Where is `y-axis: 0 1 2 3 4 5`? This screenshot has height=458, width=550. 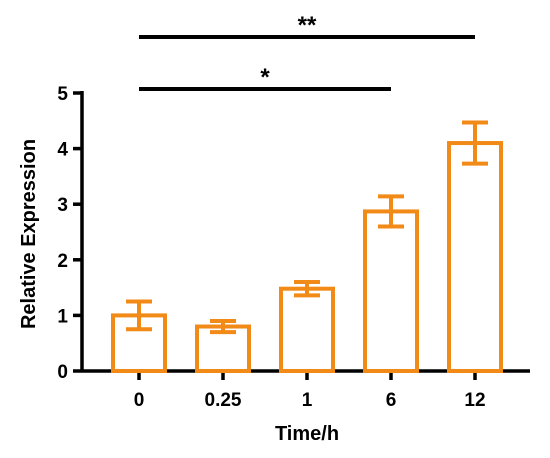
y-axis: 0 1 2 3 4 5 is located at coordinates (70, 233).